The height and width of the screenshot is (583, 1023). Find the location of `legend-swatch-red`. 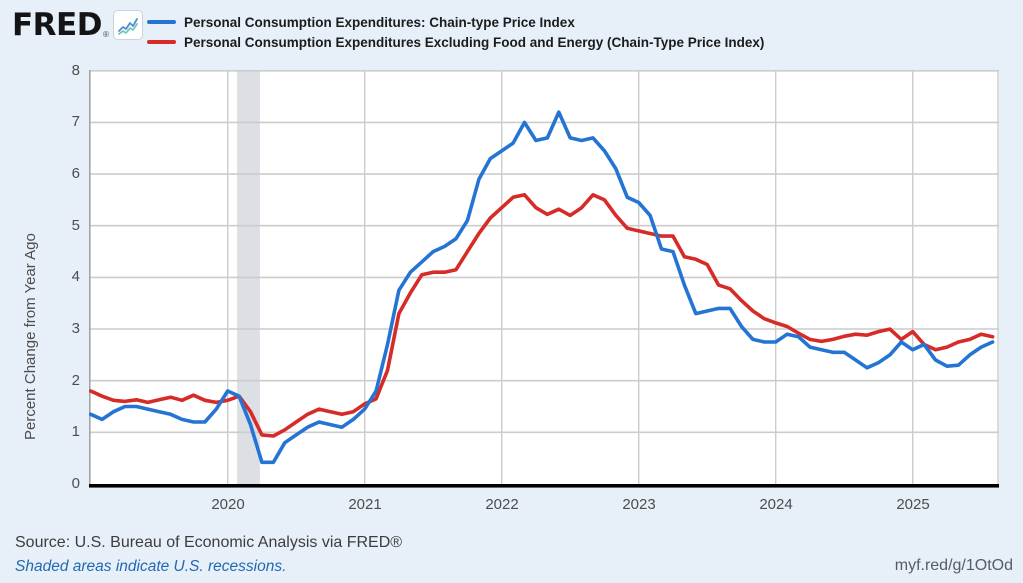

legend-swatch-red is located at coordinates (161, 42).